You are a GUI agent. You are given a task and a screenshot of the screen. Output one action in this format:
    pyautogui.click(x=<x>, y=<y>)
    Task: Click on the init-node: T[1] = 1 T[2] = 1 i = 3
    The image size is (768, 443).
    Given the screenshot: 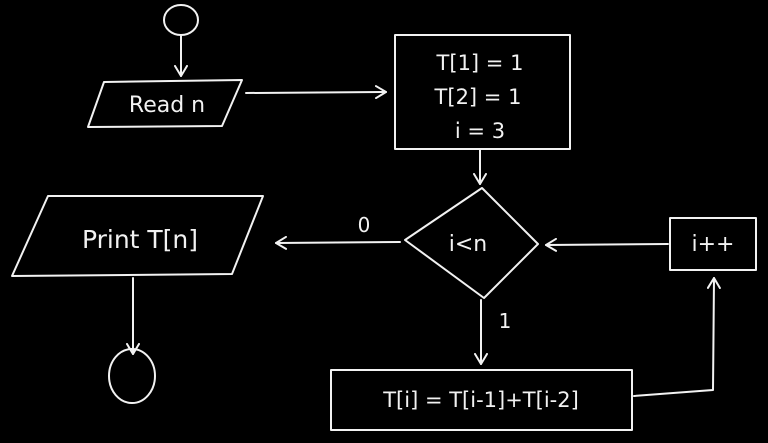 What is the action you would take?
    pyautogui.click(x=482, y=92)
    